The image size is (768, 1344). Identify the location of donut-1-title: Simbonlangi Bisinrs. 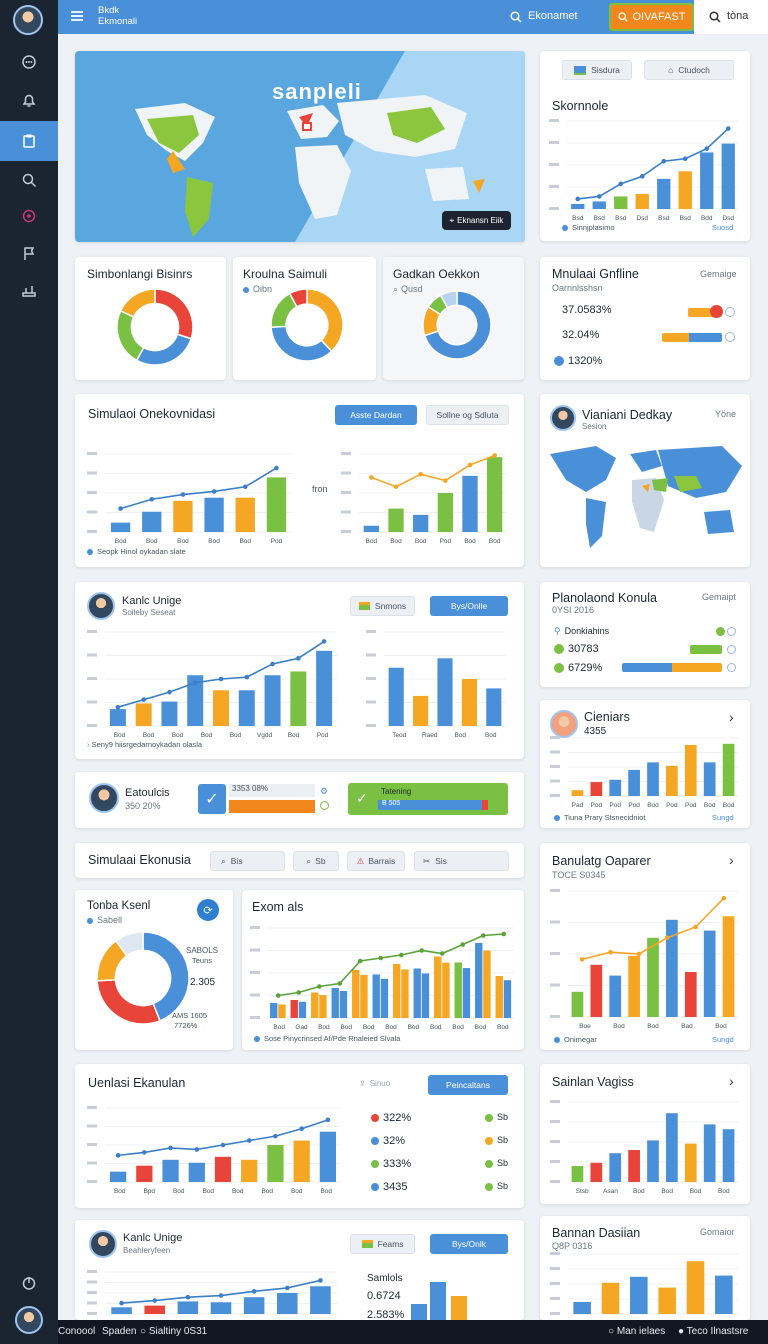
(140, 274).